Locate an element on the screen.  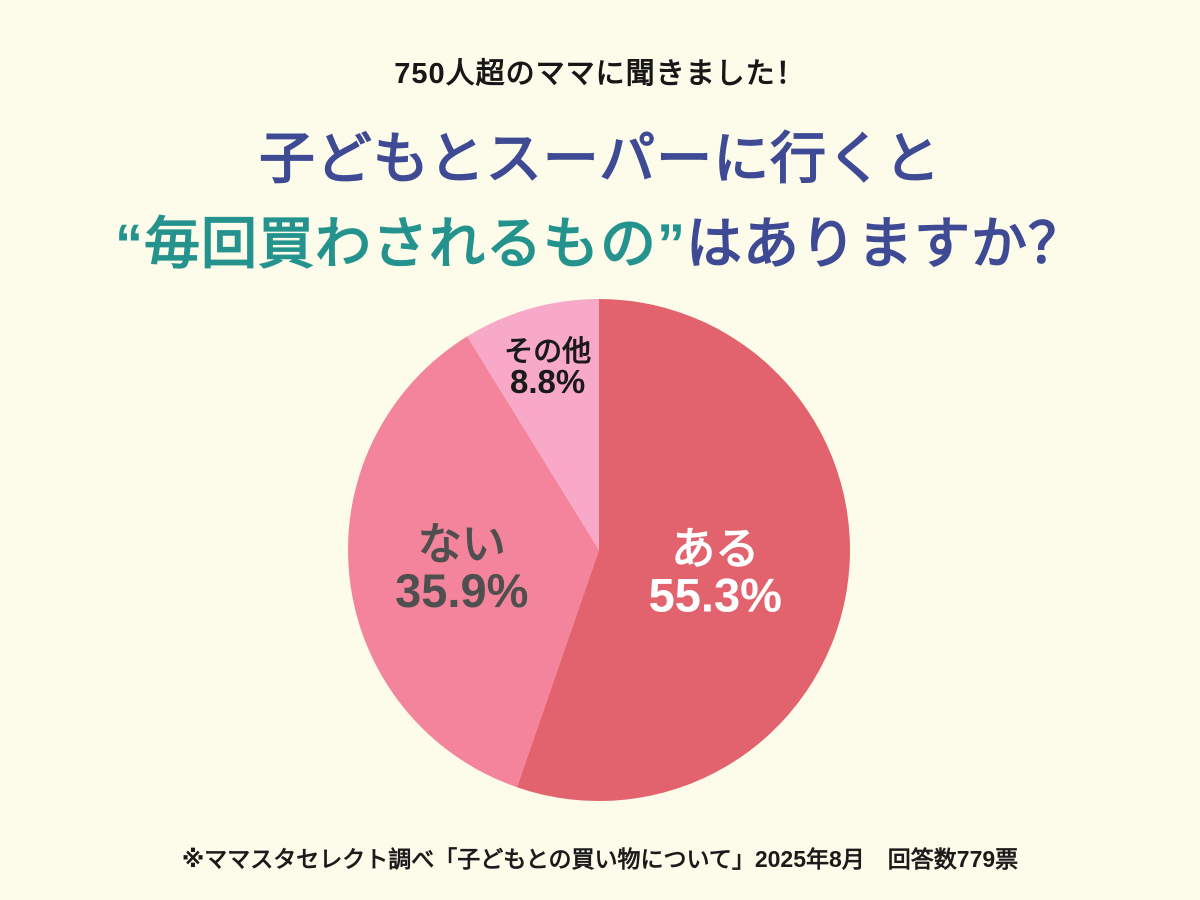
survey-footnote: ※ママスタセレクト調べ「子どもとの買い物について」2025年8月 回答数779票 is located at coordinates (600, 859).